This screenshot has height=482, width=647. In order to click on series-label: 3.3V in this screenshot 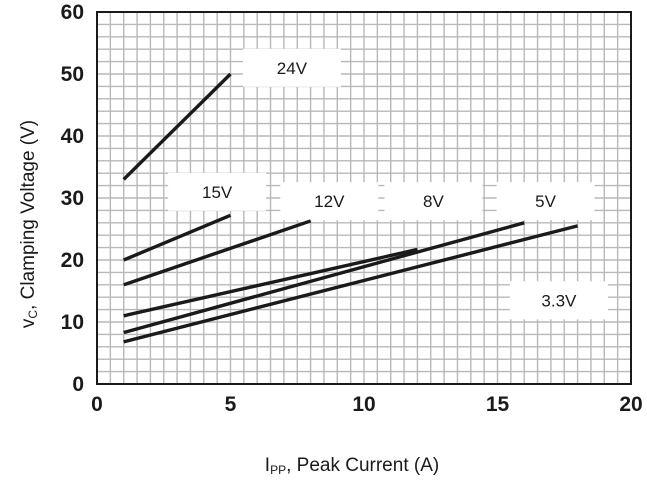, I will do `click(559, 300)`.